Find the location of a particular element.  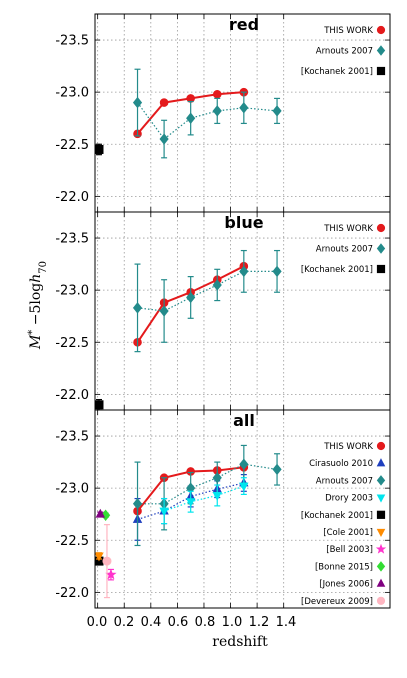

y-axis-label: M* −5logh70 is located at coordinates (38, 305).